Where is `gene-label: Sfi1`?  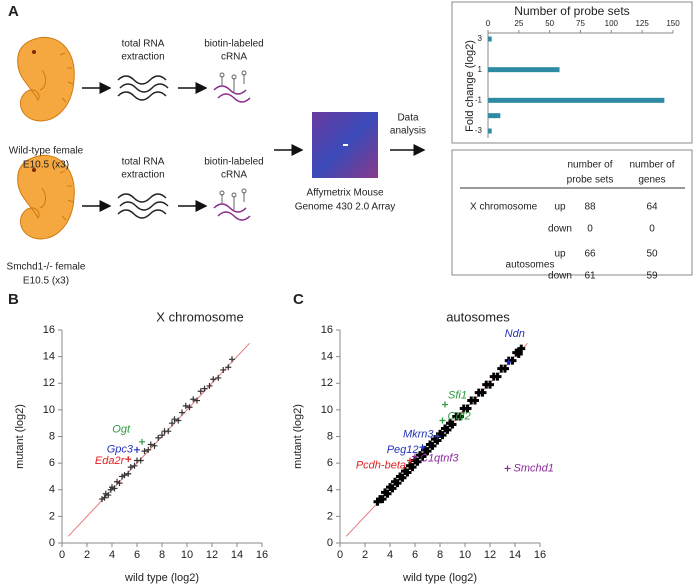 gene-label: Sfi1 is located at coordinates (457, 395).